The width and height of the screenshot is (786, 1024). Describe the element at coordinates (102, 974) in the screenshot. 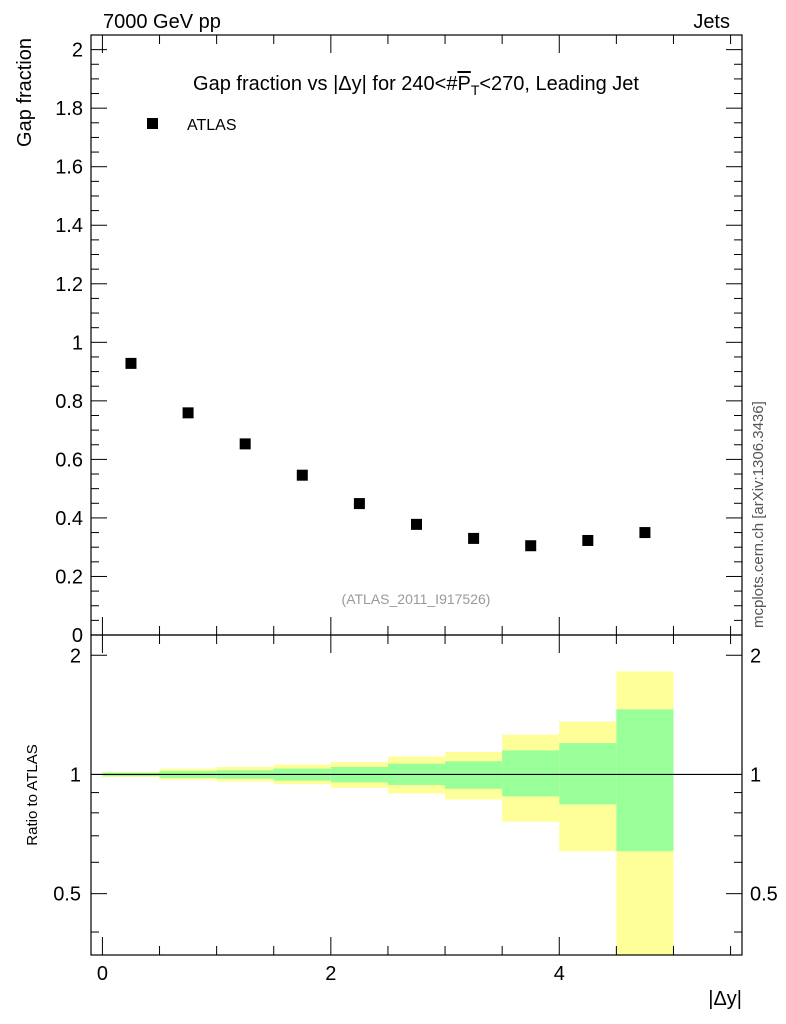

I see `x-tick-label: 0` at that location.